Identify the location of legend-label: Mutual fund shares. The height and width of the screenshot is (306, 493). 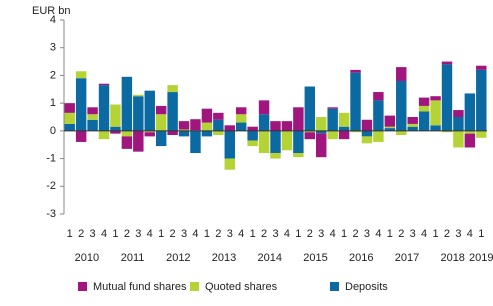
(140, 287).